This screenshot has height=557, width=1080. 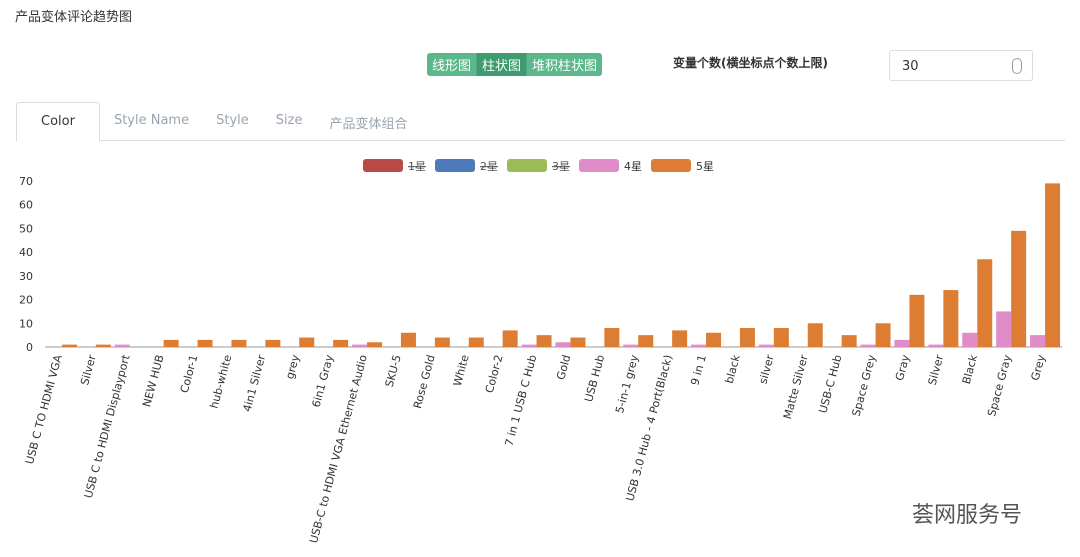 I want to click on x-tick-label: 9 in 1, so click(x=698, y=369).